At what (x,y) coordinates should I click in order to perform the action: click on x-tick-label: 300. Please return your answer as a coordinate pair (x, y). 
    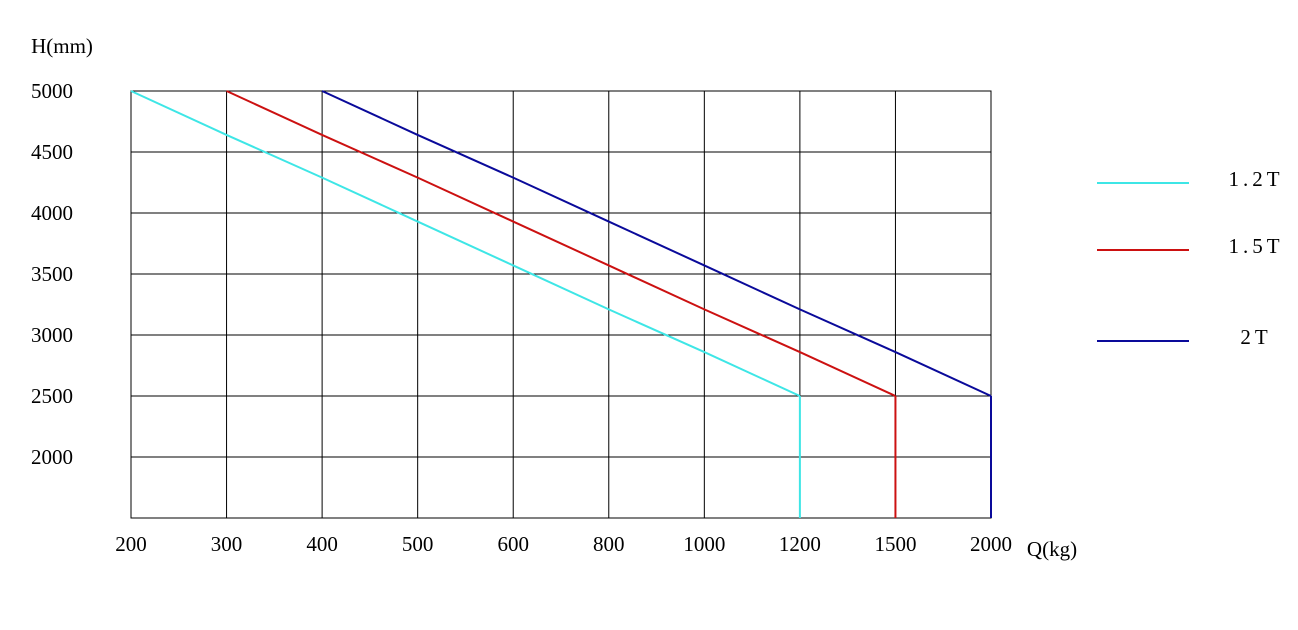
    Looking at the image, I should click on (227, 544).